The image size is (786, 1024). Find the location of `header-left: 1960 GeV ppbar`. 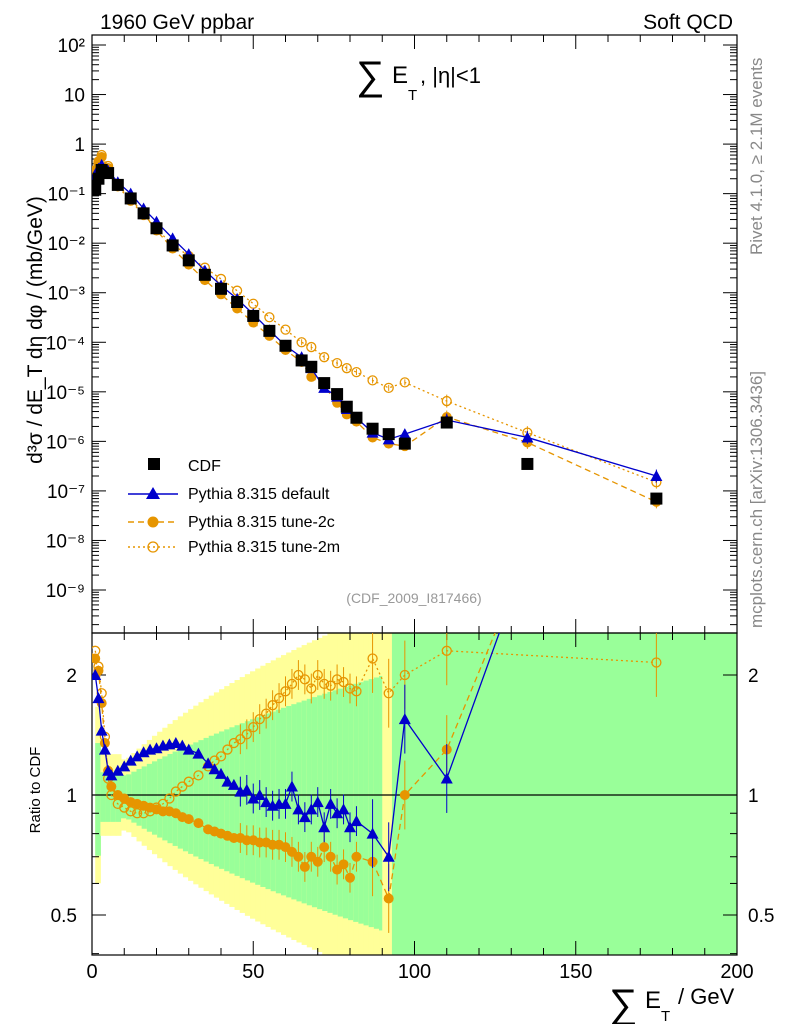

header-left: 1960 GeV ppbar is located at coordinates (177, 22).